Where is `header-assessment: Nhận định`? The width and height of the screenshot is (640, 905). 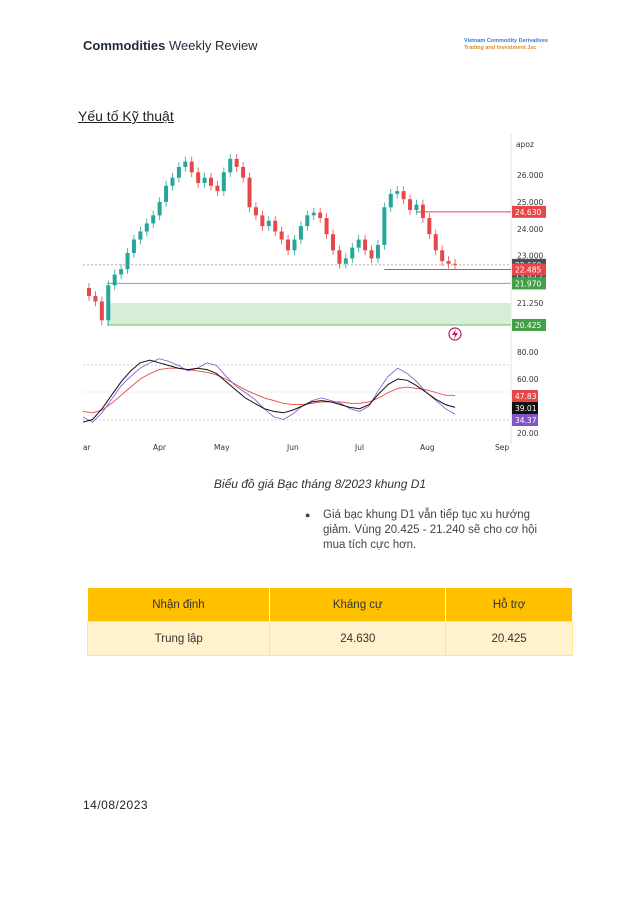
header-assessment: Nhận định is located at coordinates (179, 605).